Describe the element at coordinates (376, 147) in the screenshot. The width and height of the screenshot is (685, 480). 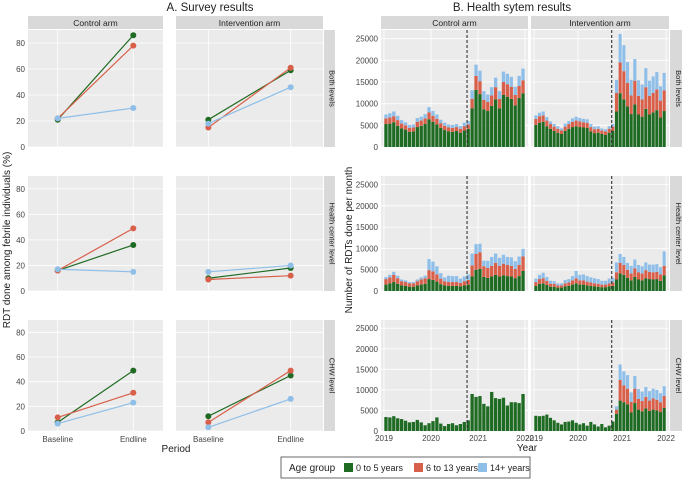
I see `health-y-tick-label: 0` at that location.